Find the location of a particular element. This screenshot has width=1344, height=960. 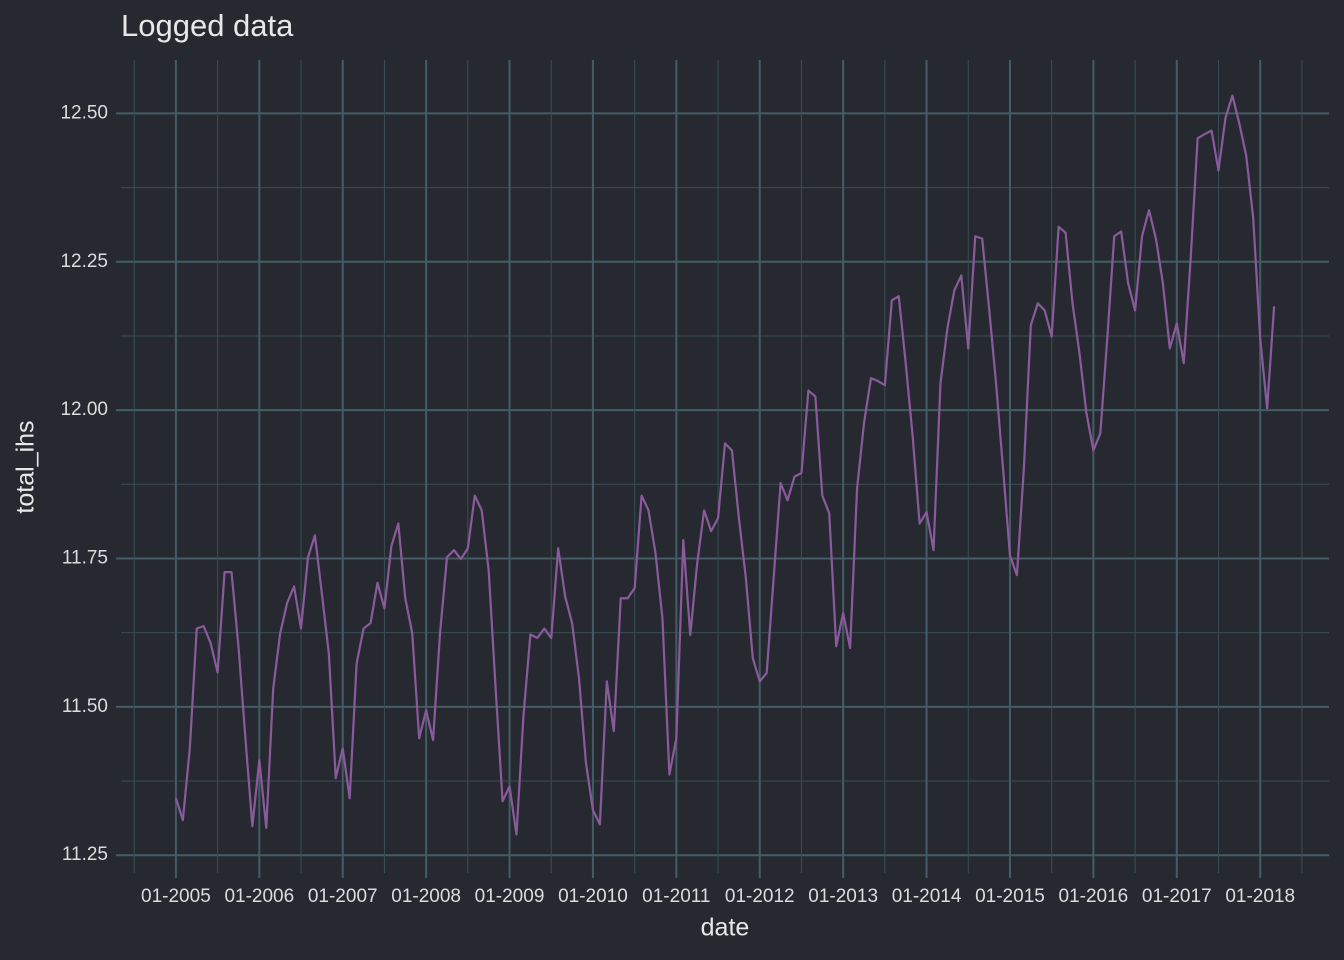

y-tick-label: 12.25 is located at coordinates (84, 261).